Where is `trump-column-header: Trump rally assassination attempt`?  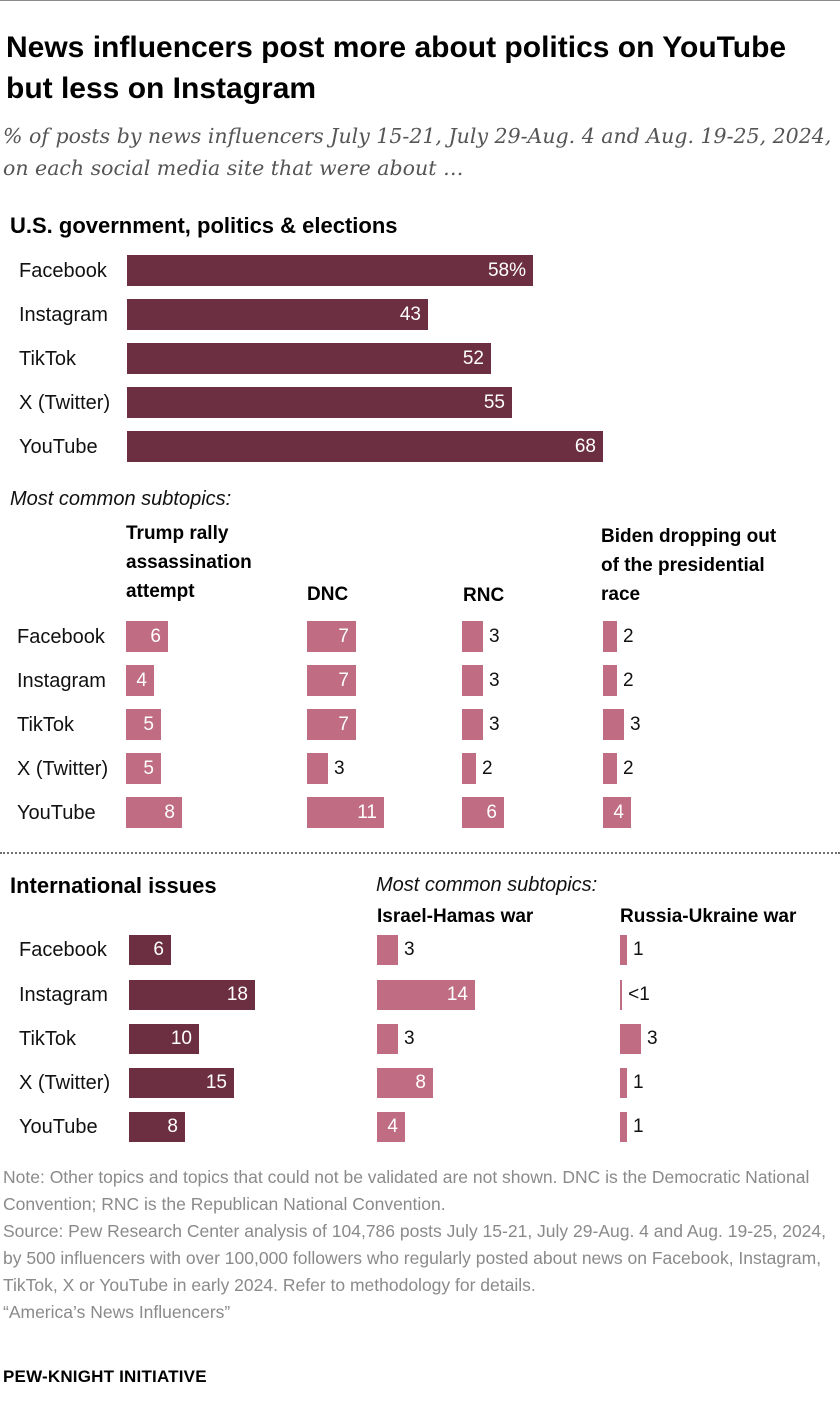 trump-column-header: Trump rally assassination attempt is located at coordinates (189, 562).